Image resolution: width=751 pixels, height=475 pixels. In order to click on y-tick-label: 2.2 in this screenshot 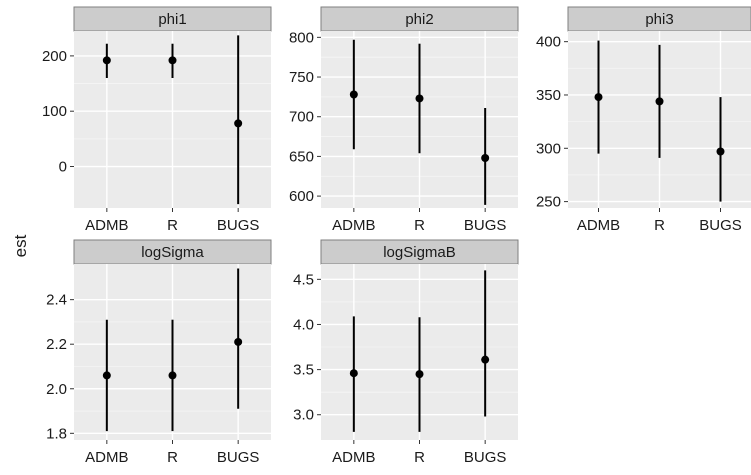, I will do `click(56, 344)`.